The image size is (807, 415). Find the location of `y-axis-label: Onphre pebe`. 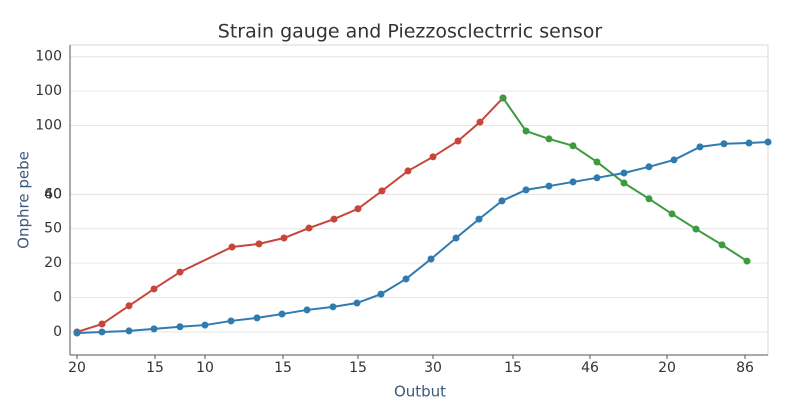

y-axis-label: Onphre pebe is located at coordinates (24, 200).